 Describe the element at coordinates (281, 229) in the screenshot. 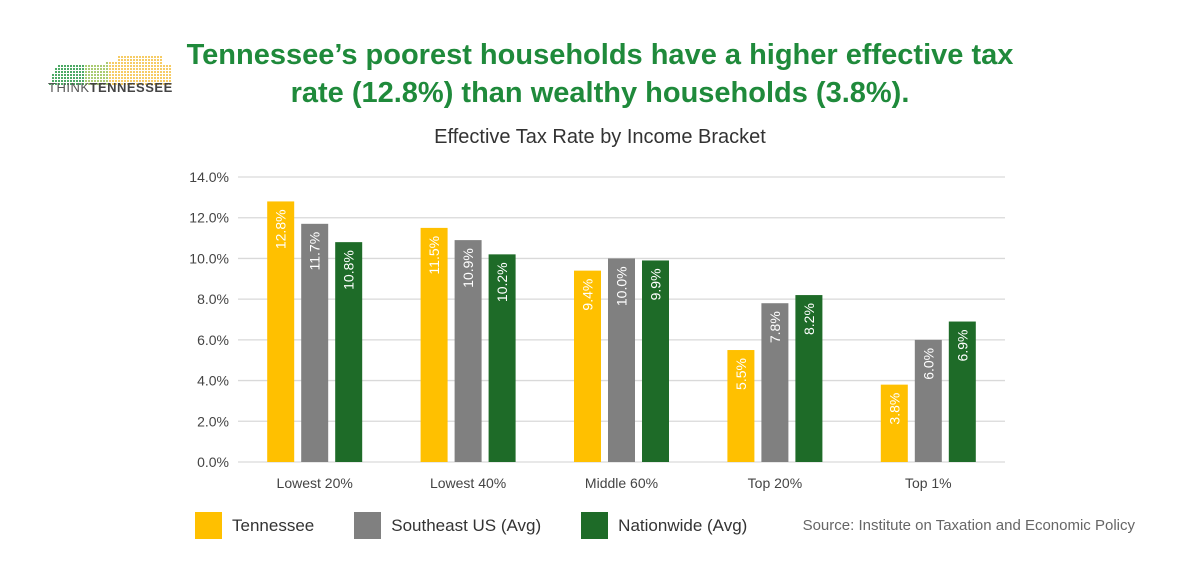

I see `data-label: 12.8%` at that location.